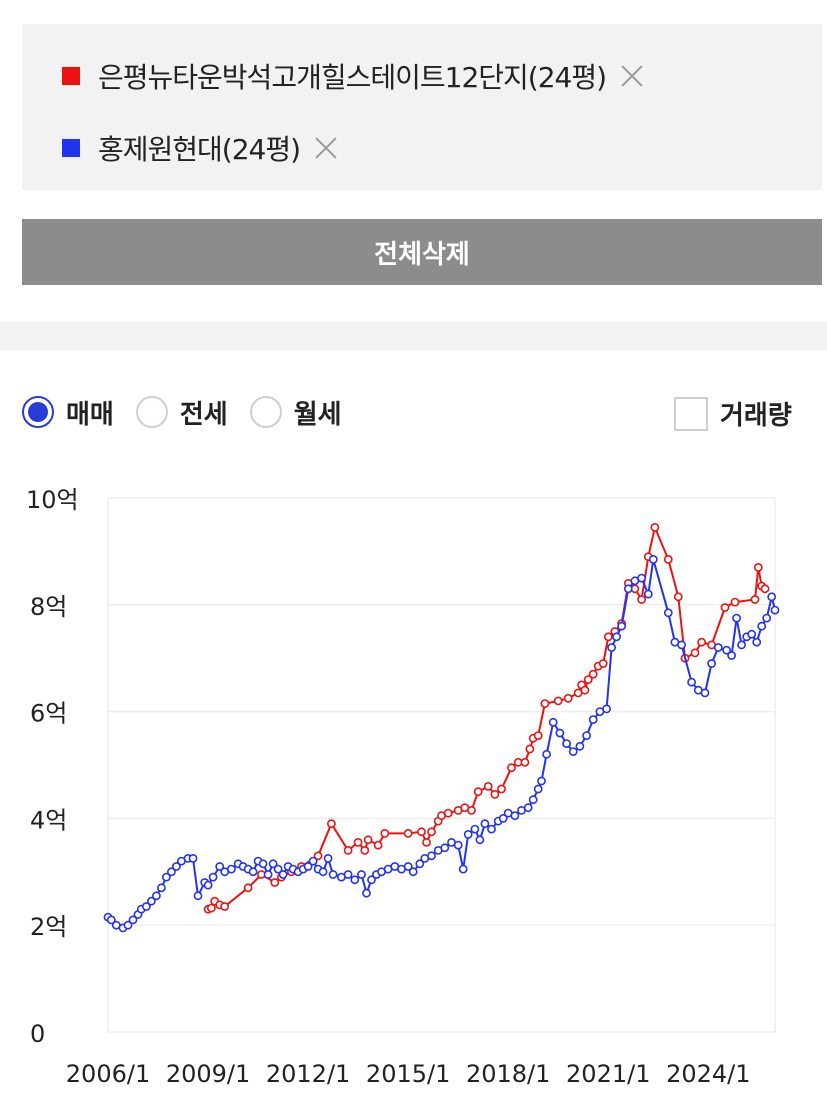 This screenshot has width=827, height=1115. Describe the element at coordinates (52, 500) in the screenshot. I see `y-tick-label: 10억` at that location.